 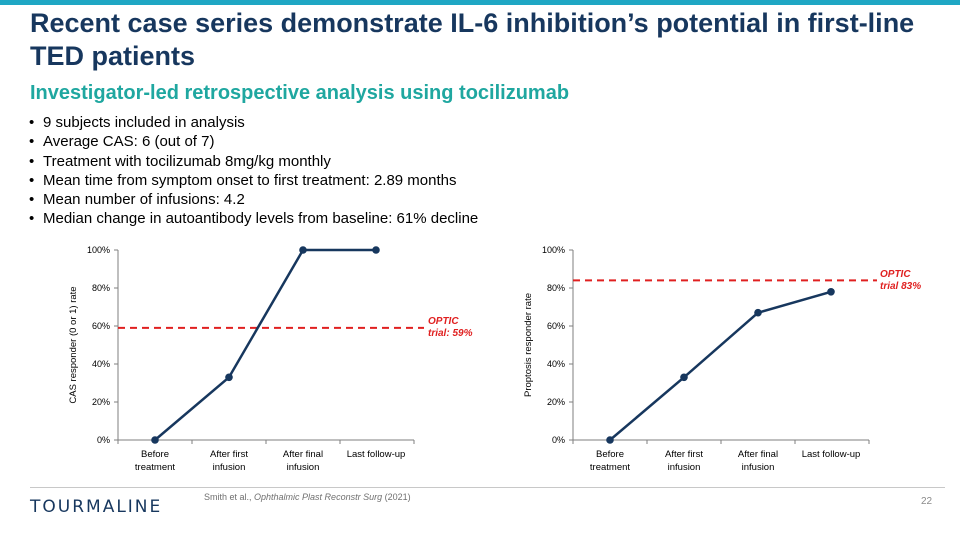 I want to click on reference-label: trial: 59%, so click(x=450, y=333).